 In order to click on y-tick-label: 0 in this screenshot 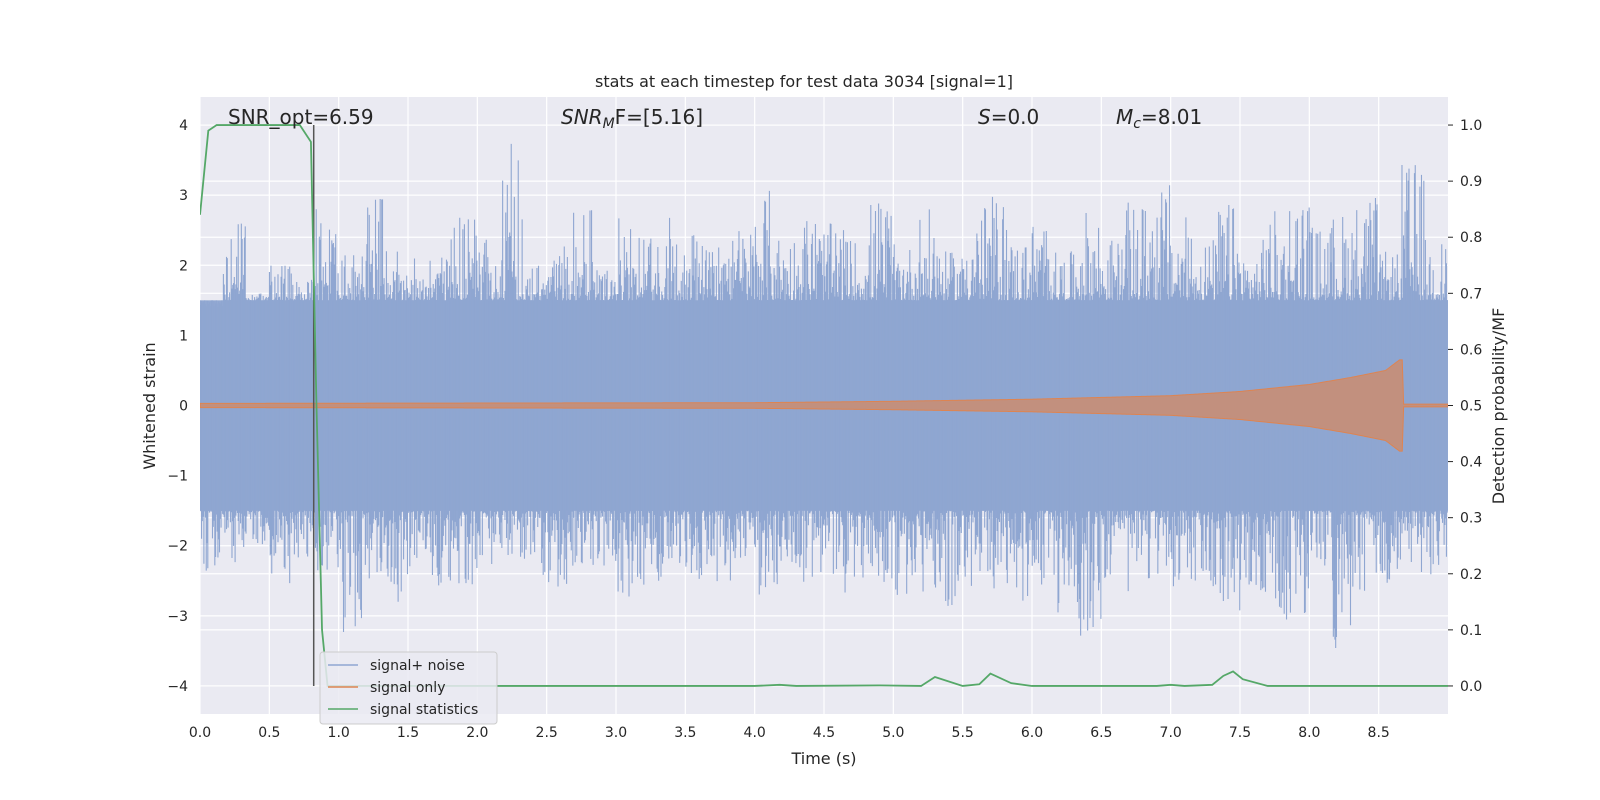, I will do `click(183, 407)`.